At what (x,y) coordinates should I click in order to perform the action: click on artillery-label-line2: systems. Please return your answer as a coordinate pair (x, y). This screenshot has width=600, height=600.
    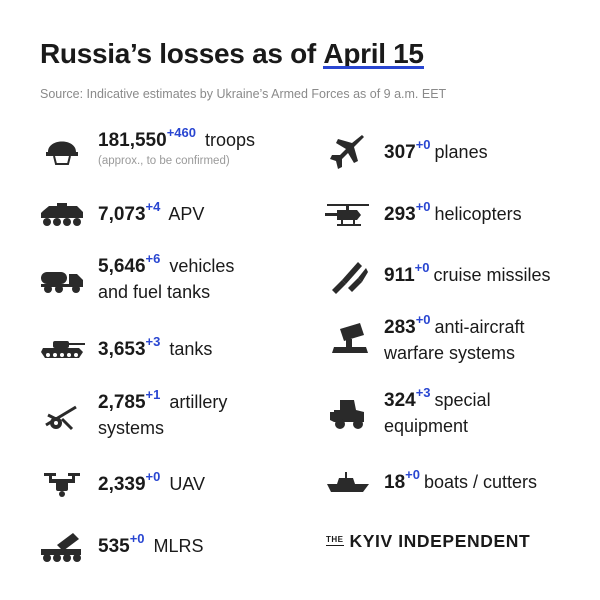
    Looking at the image, I should click on (131, 428).